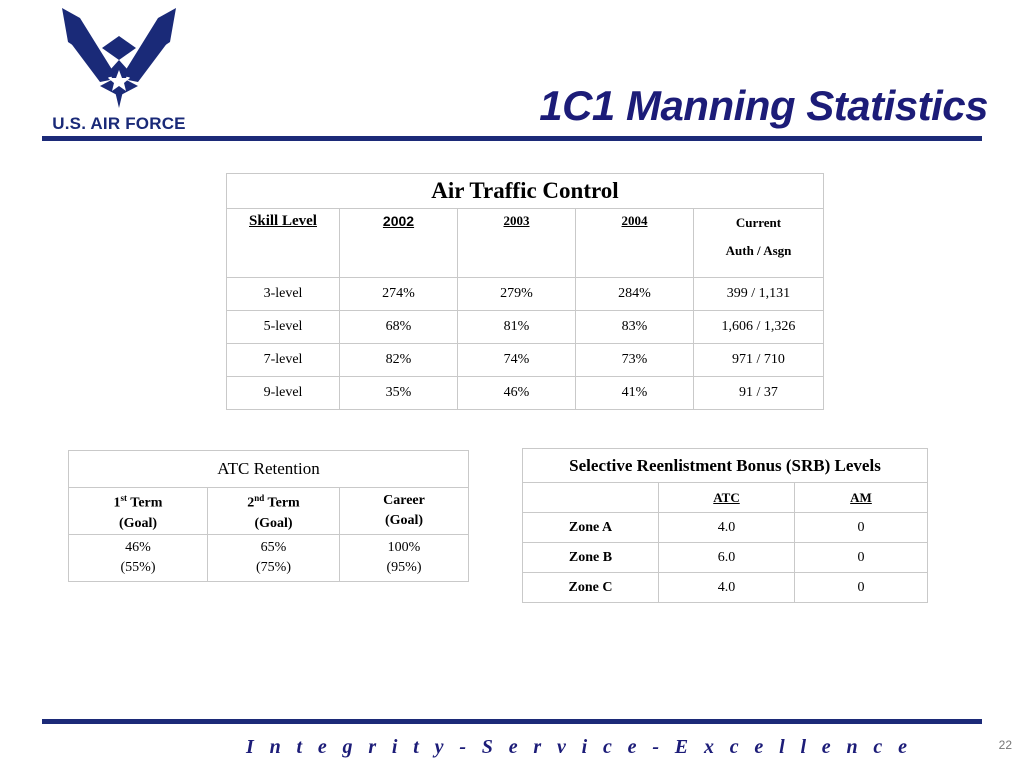 The width and height of the screenshot is (1024, 768). Describe the element at coordinates (634, 243) in the screenshot. I see `header-year-2004: 2004` at that location.